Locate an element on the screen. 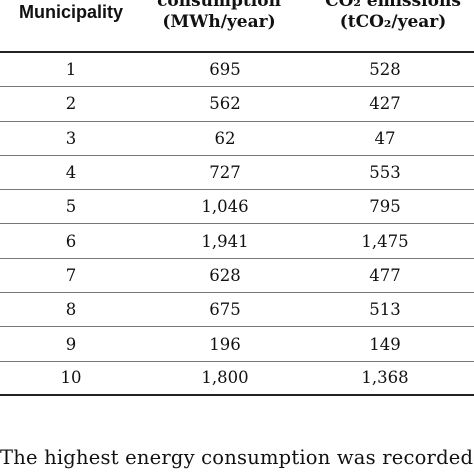  cell-municipality: 10 is located at coordinates (71, 378).